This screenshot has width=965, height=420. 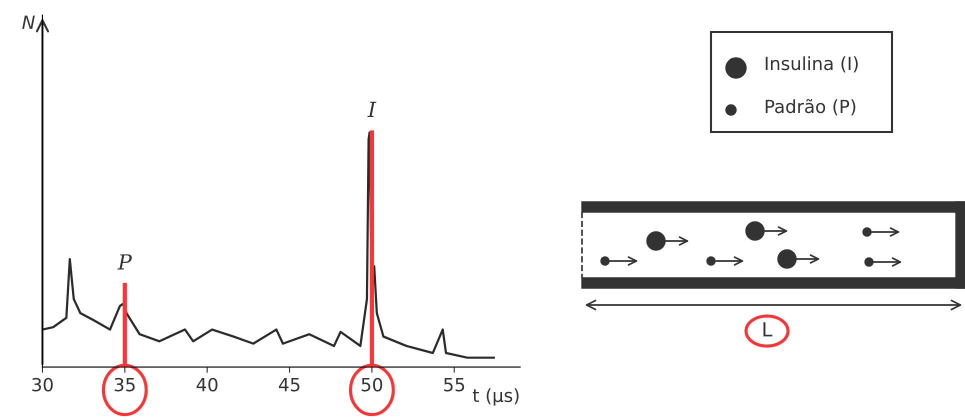 What do you see at coordinates (372, 385) in the screenshot?
I see `x-tick-label: 50` at bounding box center [372, 385].